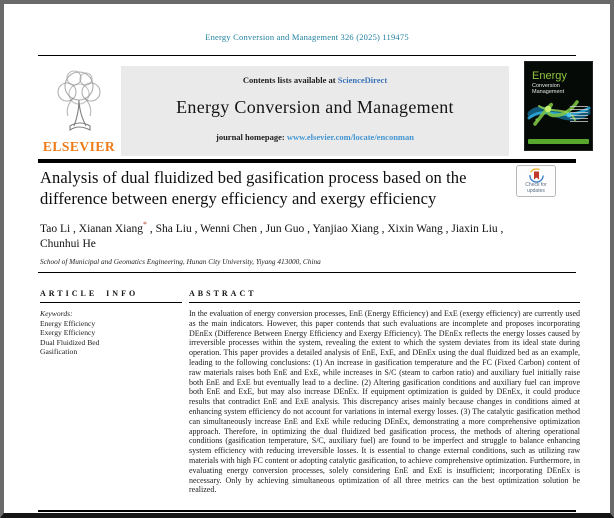 The width and height of the screenshot is (614, 518). I want to click on article-info-rule, so click(111, 302).